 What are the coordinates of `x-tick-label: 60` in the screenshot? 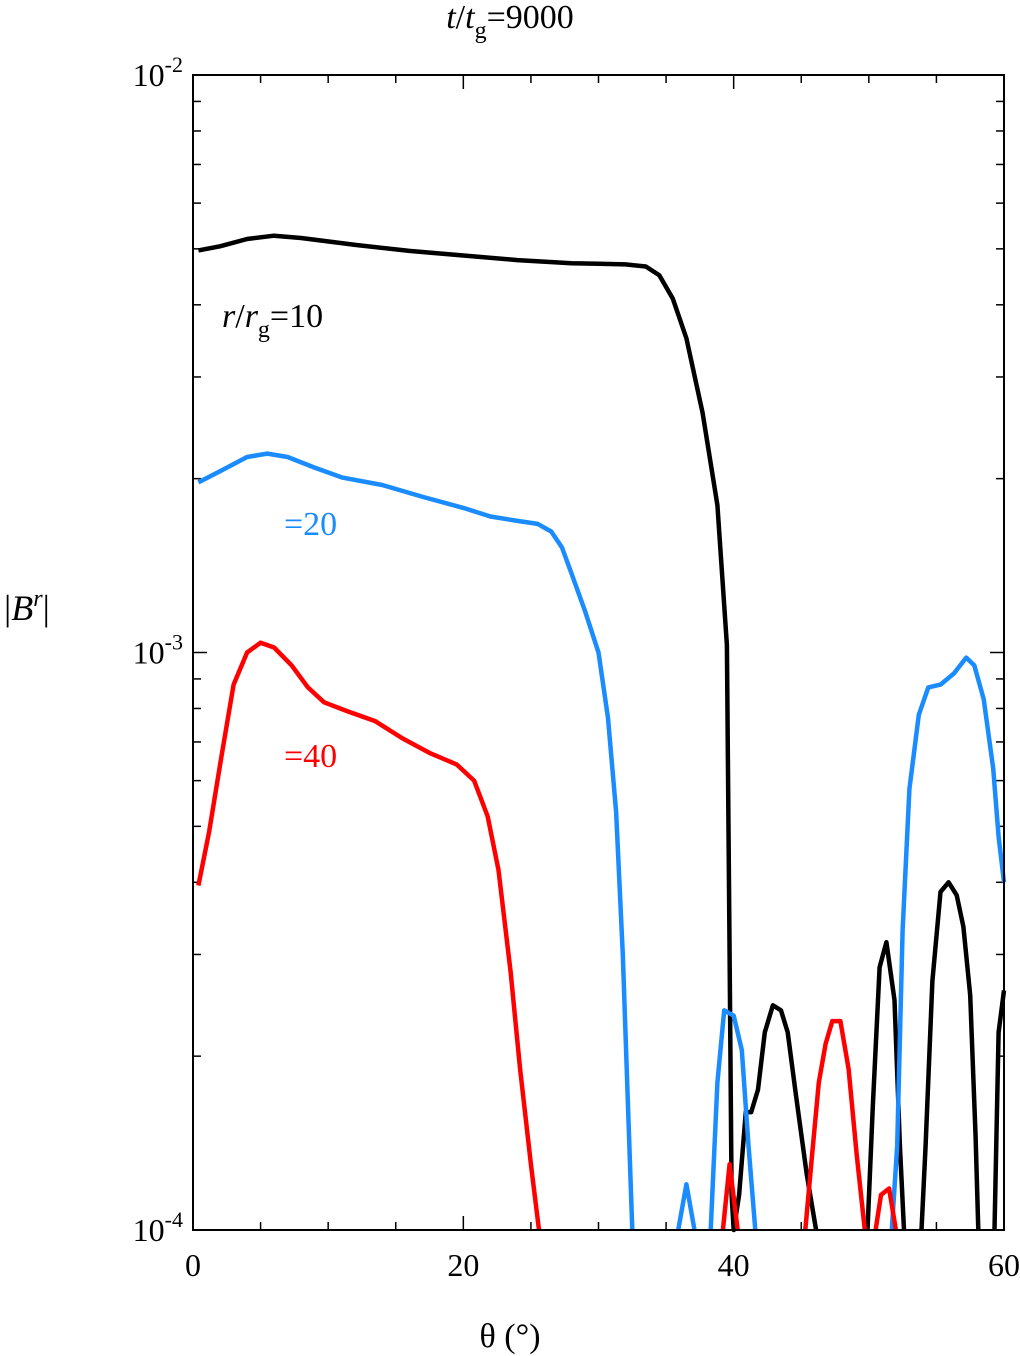 It's located at (1004, 1265).